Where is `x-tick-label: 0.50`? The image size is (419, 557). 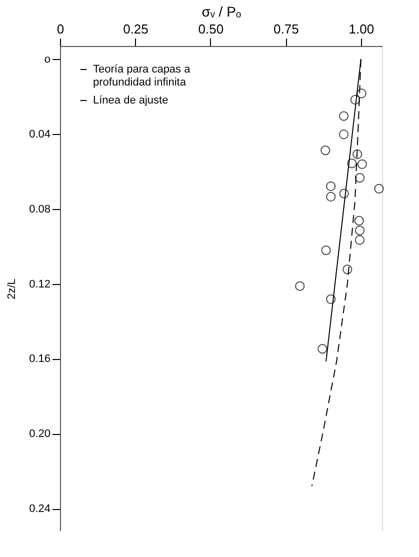 x-tick-label: 0.50 is located at coordinates (211, 29).